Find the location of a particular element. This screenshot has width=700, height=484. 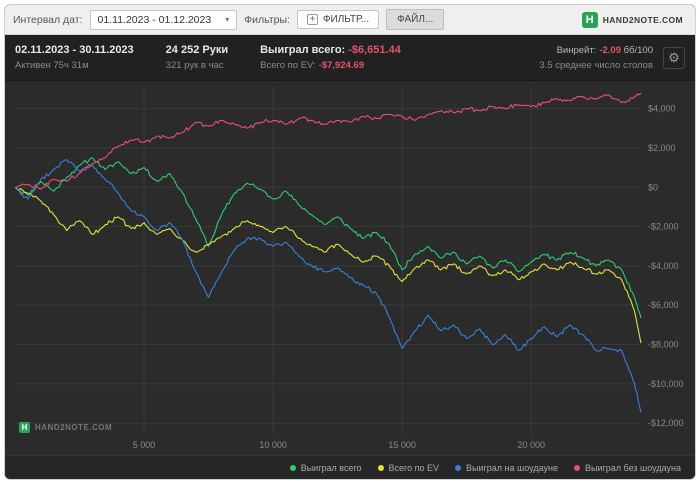

y-axis-label: -$8,000 is located at coordinates (663, 345).